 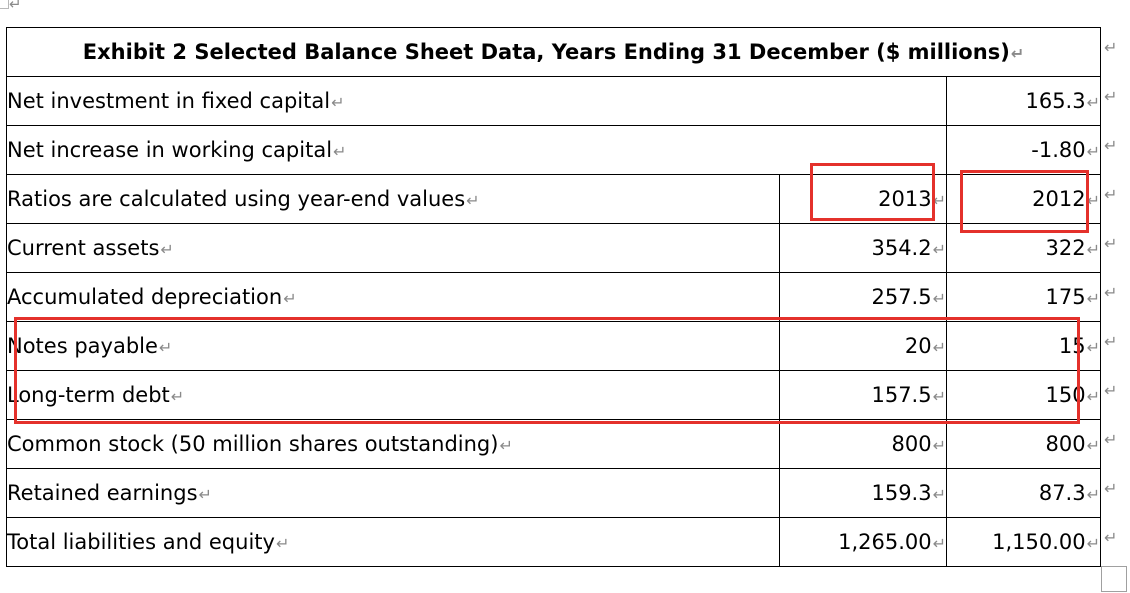 I want to click on value-cell: 354.2↵, so click(x=863, y=248).